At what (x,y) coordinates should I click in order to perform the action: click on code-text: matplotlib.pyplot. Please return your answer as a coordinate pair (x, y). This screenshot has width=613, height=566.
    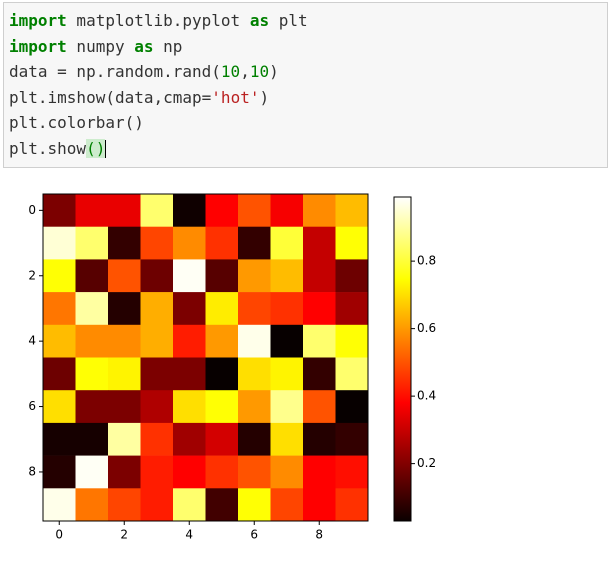
    Looking at the image, I should click on (158, 20).